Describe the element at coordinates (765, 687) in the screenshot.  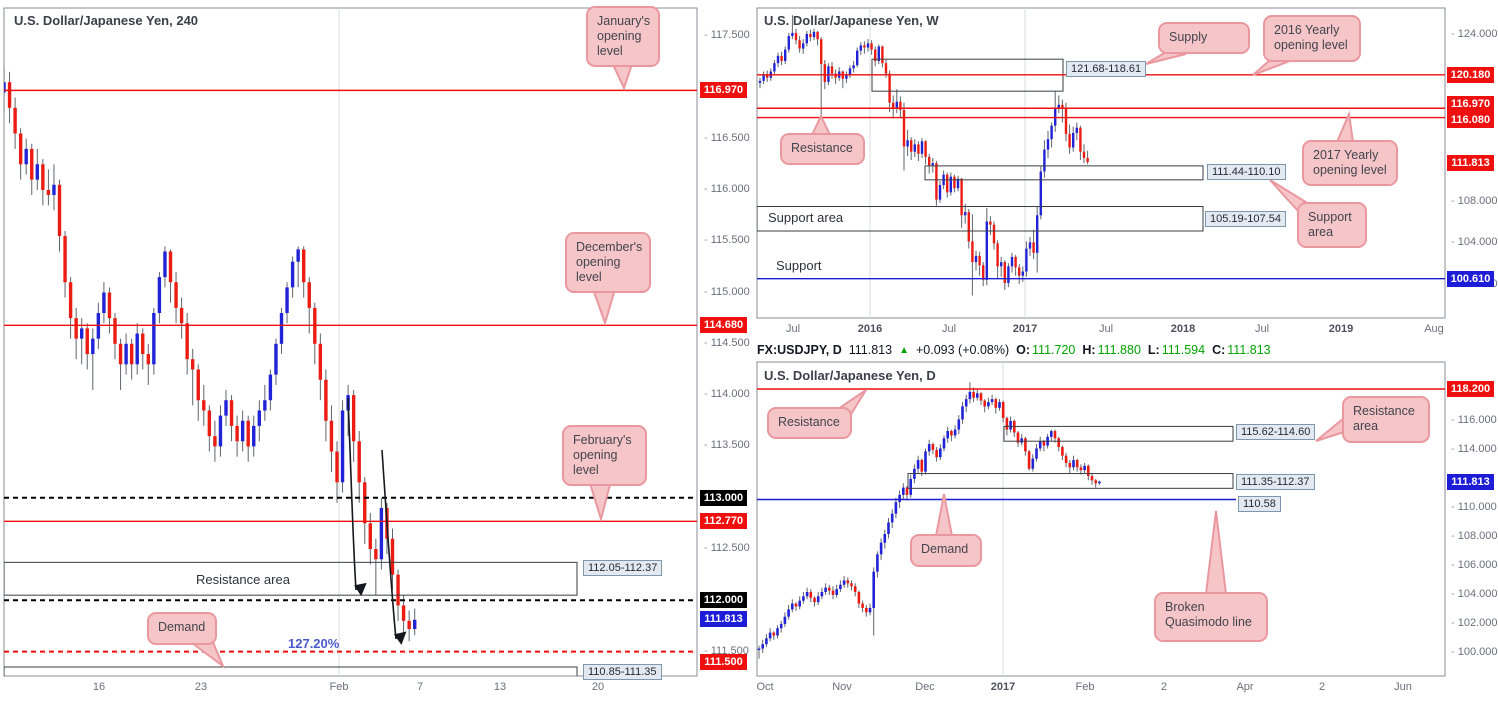
I see `daily-xlabel-Oct-0: Oct` at that location.